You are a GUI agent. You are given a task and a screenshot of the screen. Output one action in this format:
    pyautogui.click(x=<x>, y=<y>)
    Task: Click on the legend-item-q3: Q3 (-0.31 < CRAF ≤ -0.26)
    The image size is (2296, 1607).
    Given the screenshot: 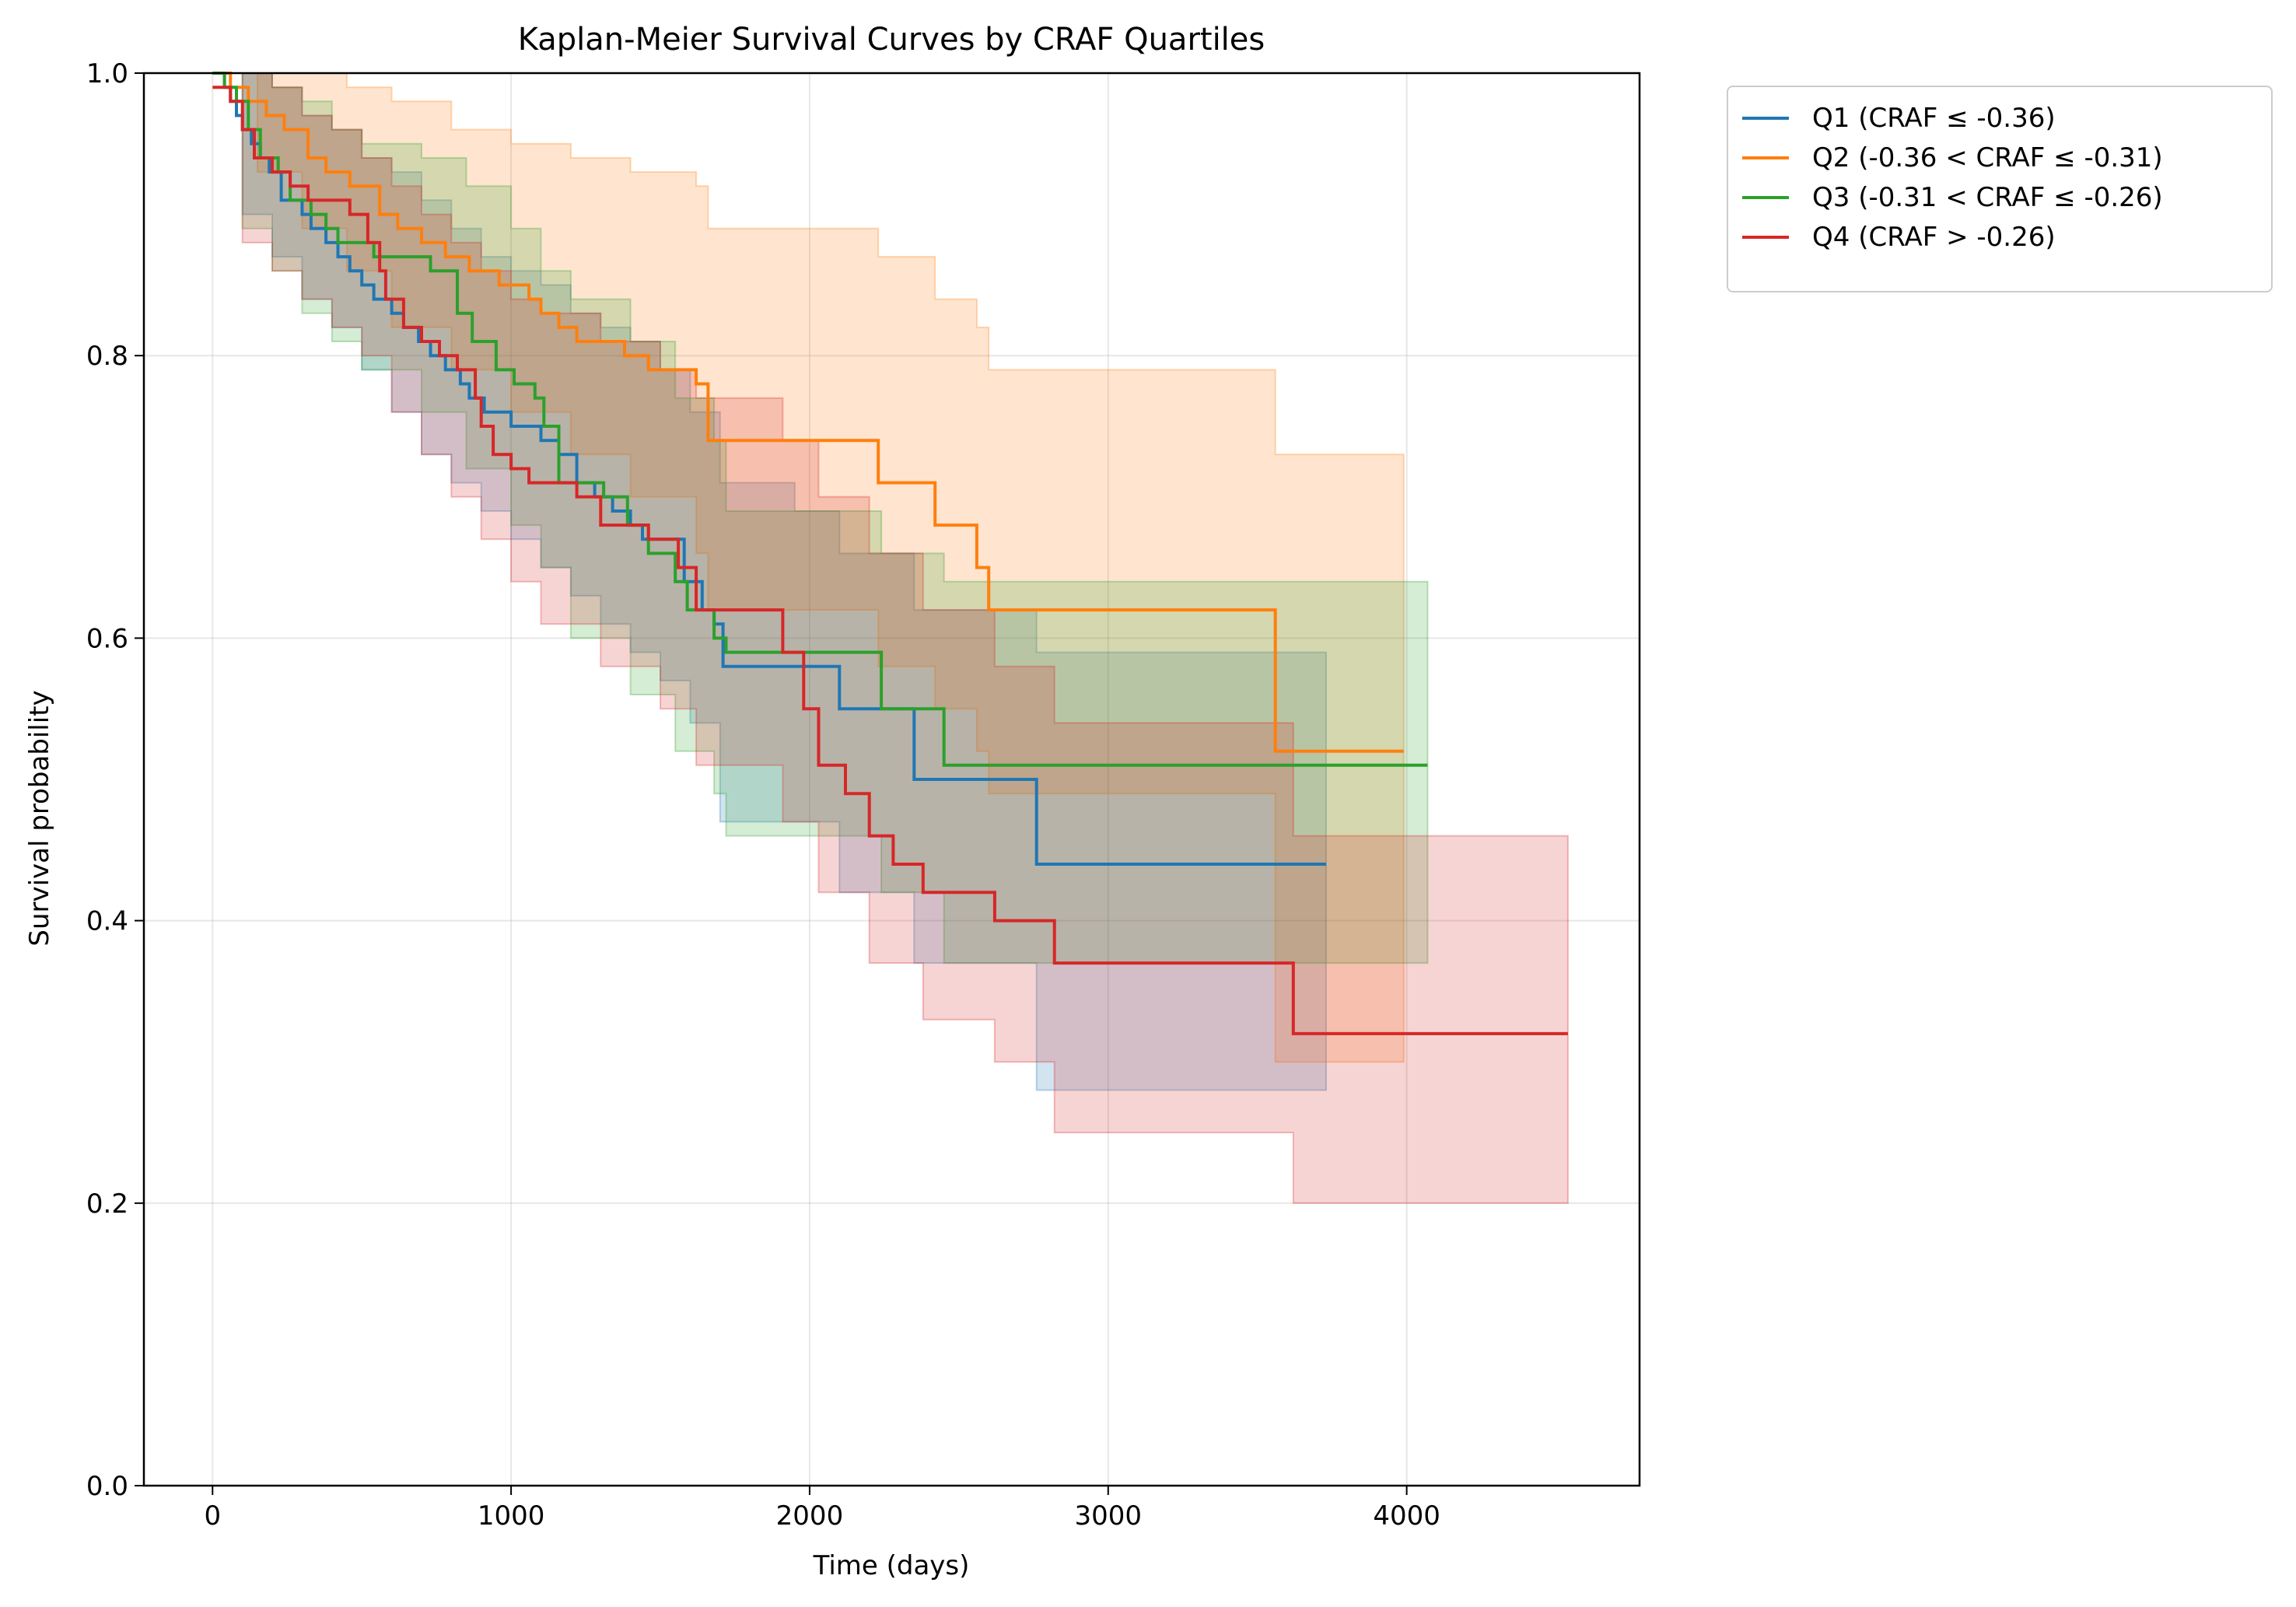 What is the action you would take?
    pyautogui.click(x=2000, y=197)
    